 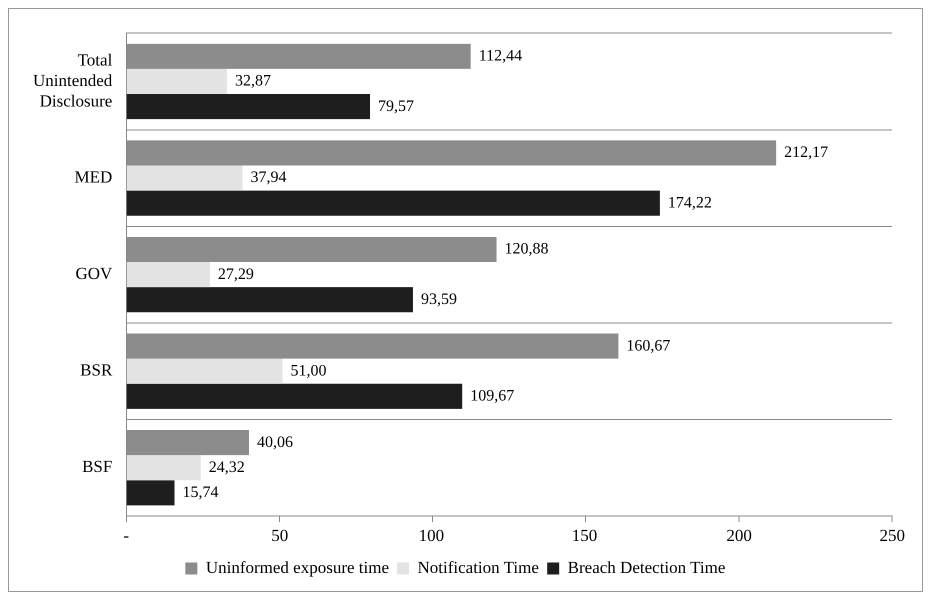 What do you see at coordinates (308, 371) in the screenshot?
I see `data-label: 51,00` at bounding box center [308, 371].